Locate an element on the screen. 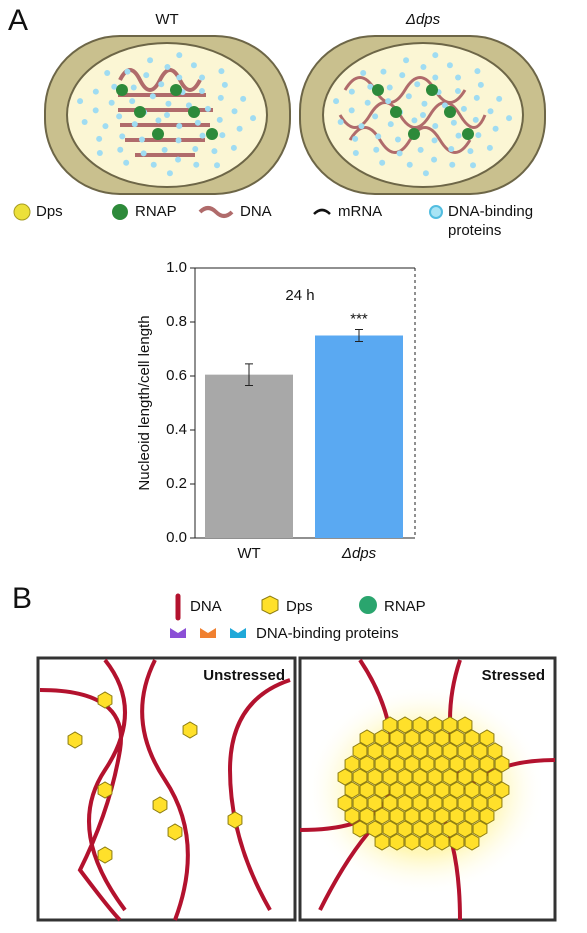 Image resolution: width=587 pixels, height=933 pixels. x-tick-label: Δdps is located at coordinates (359, 553).